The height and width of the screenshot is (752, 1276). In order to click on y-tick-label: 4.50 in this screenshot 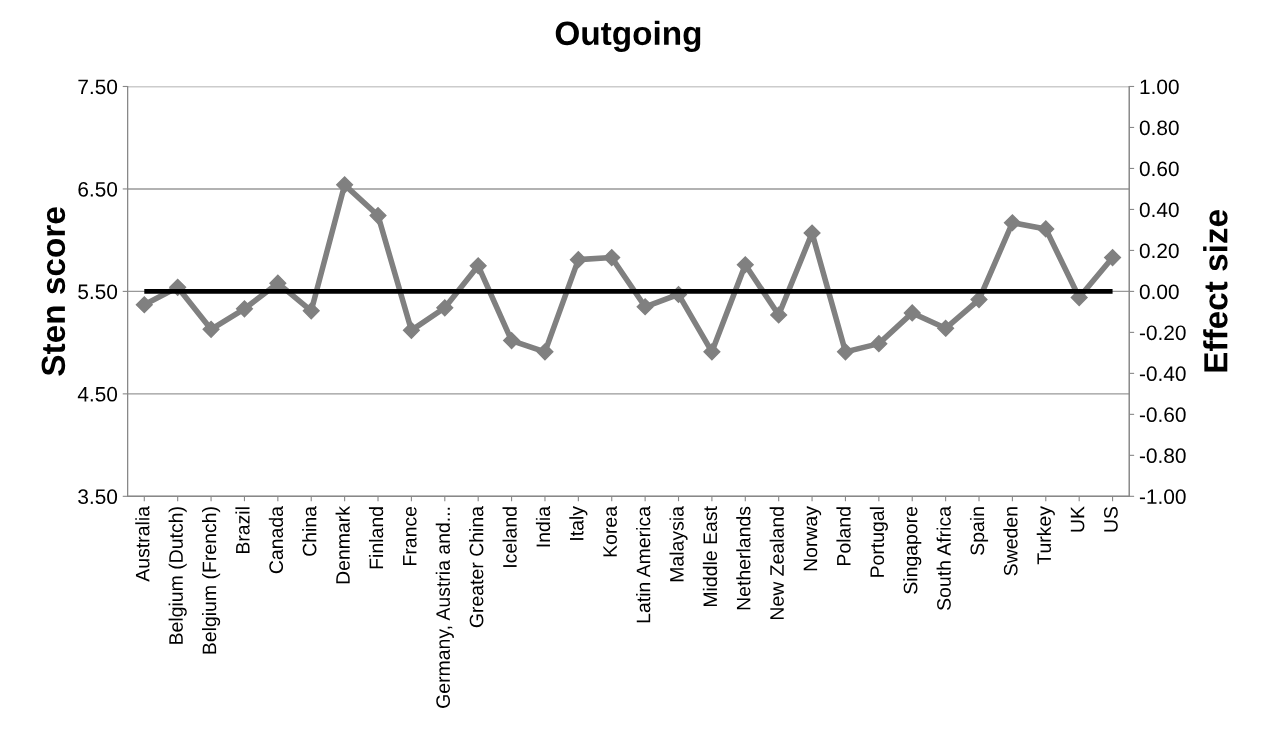, I will do `click(97, 394)`.